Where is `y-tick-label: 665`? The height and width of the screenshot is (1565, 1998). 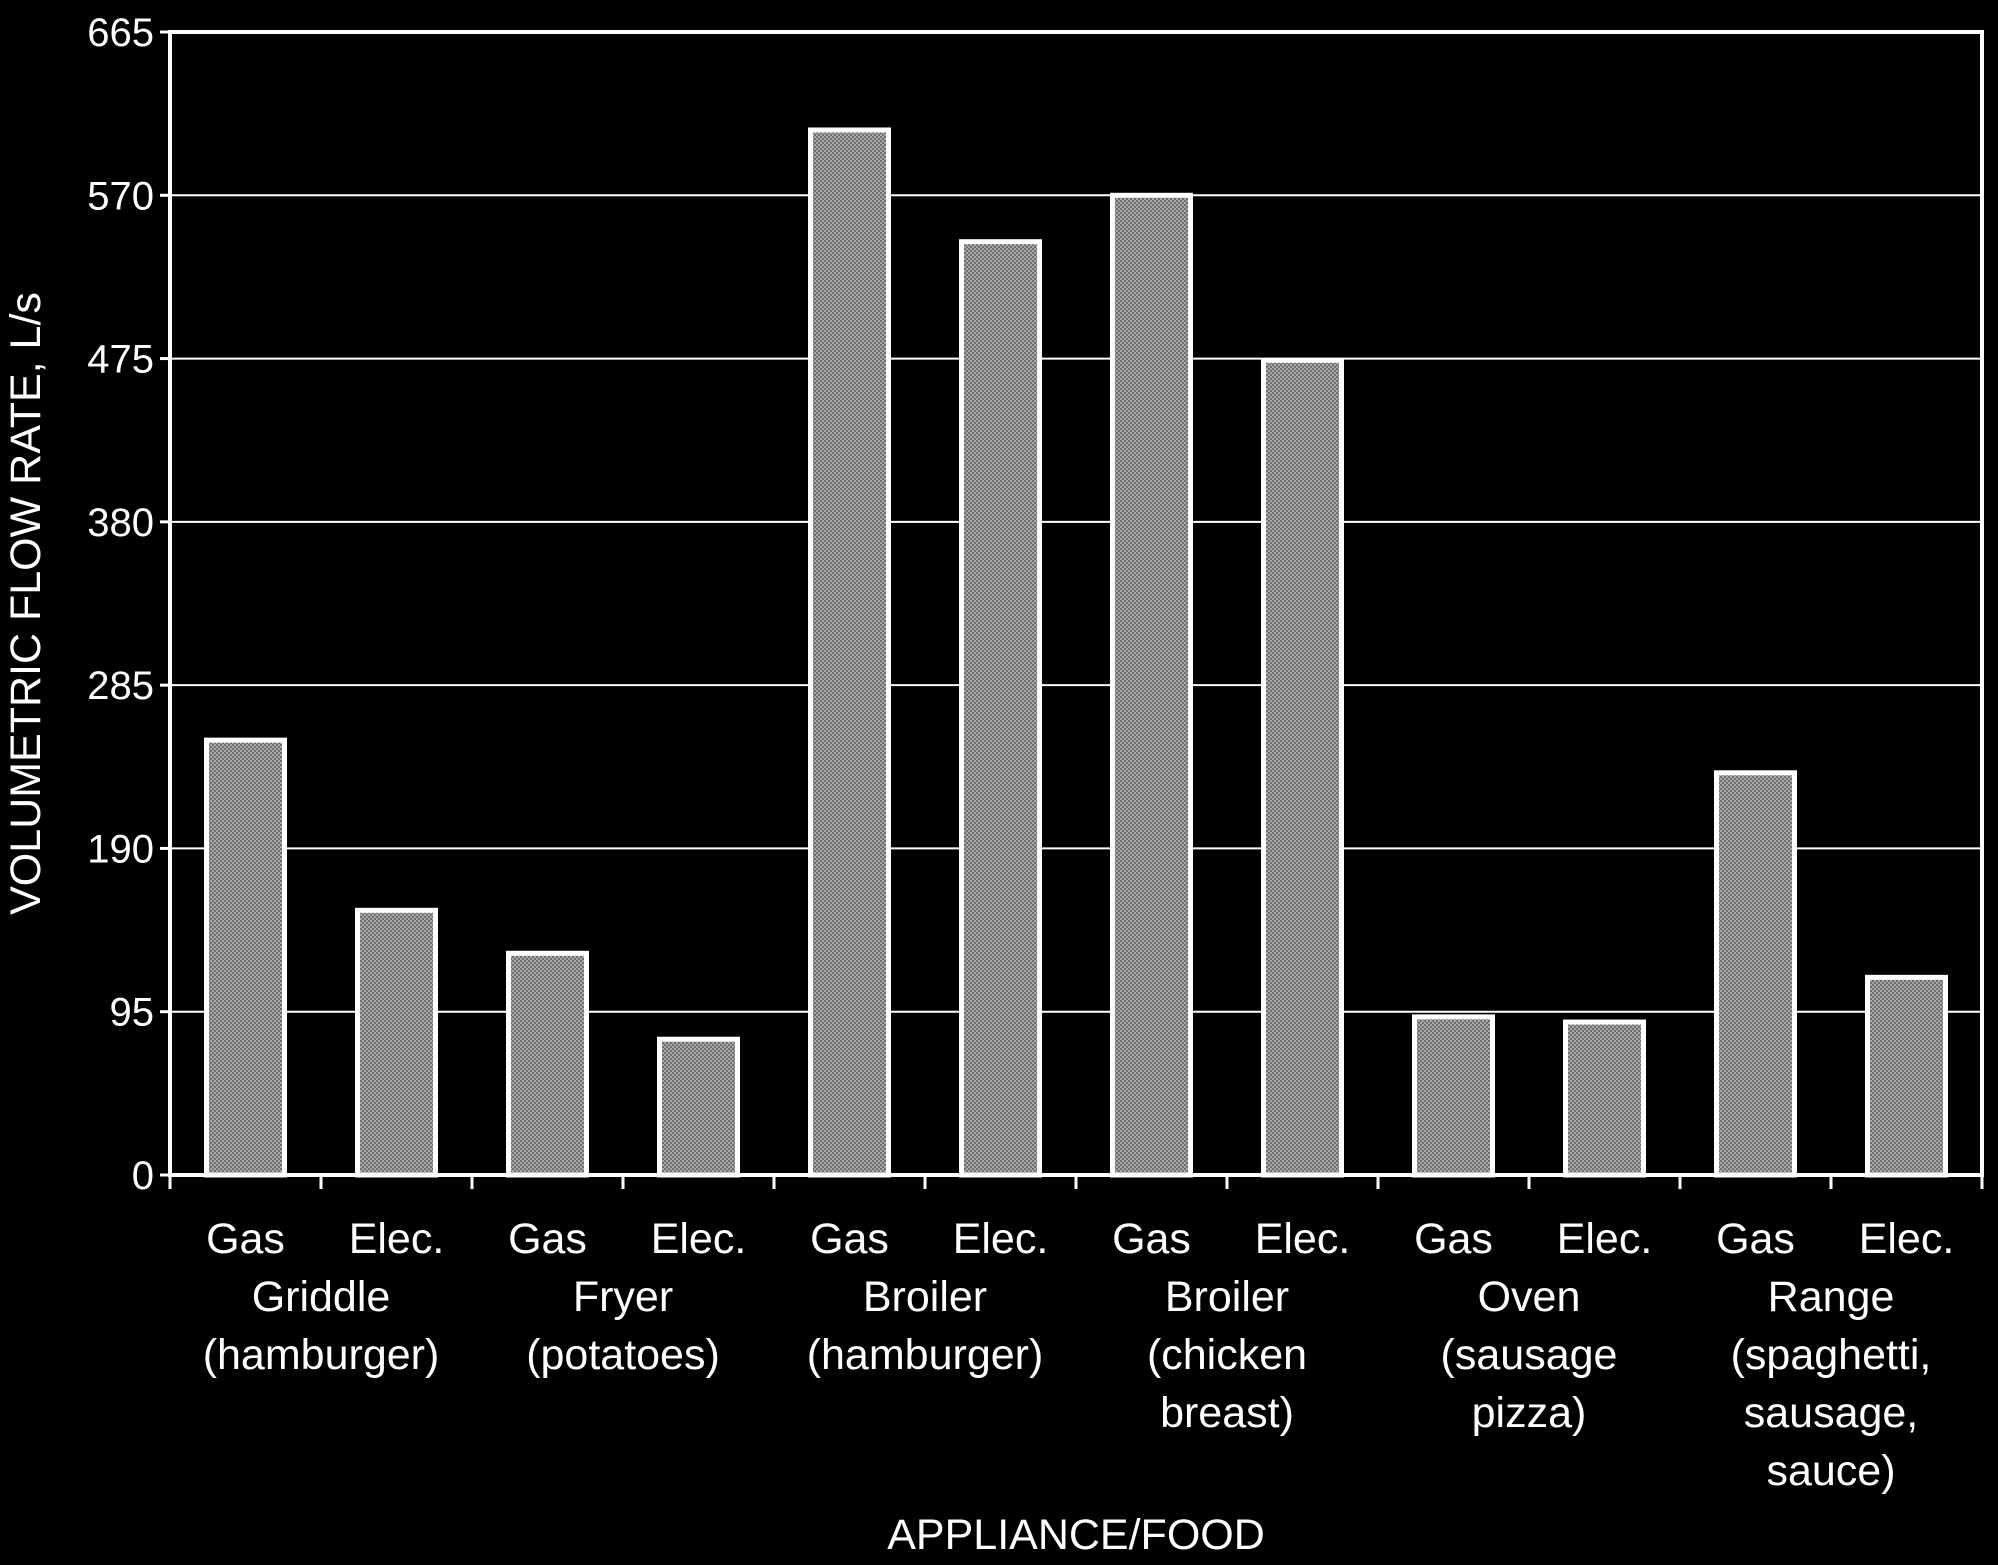 y-tick-label: 665 is located at coordinates (120, 33).